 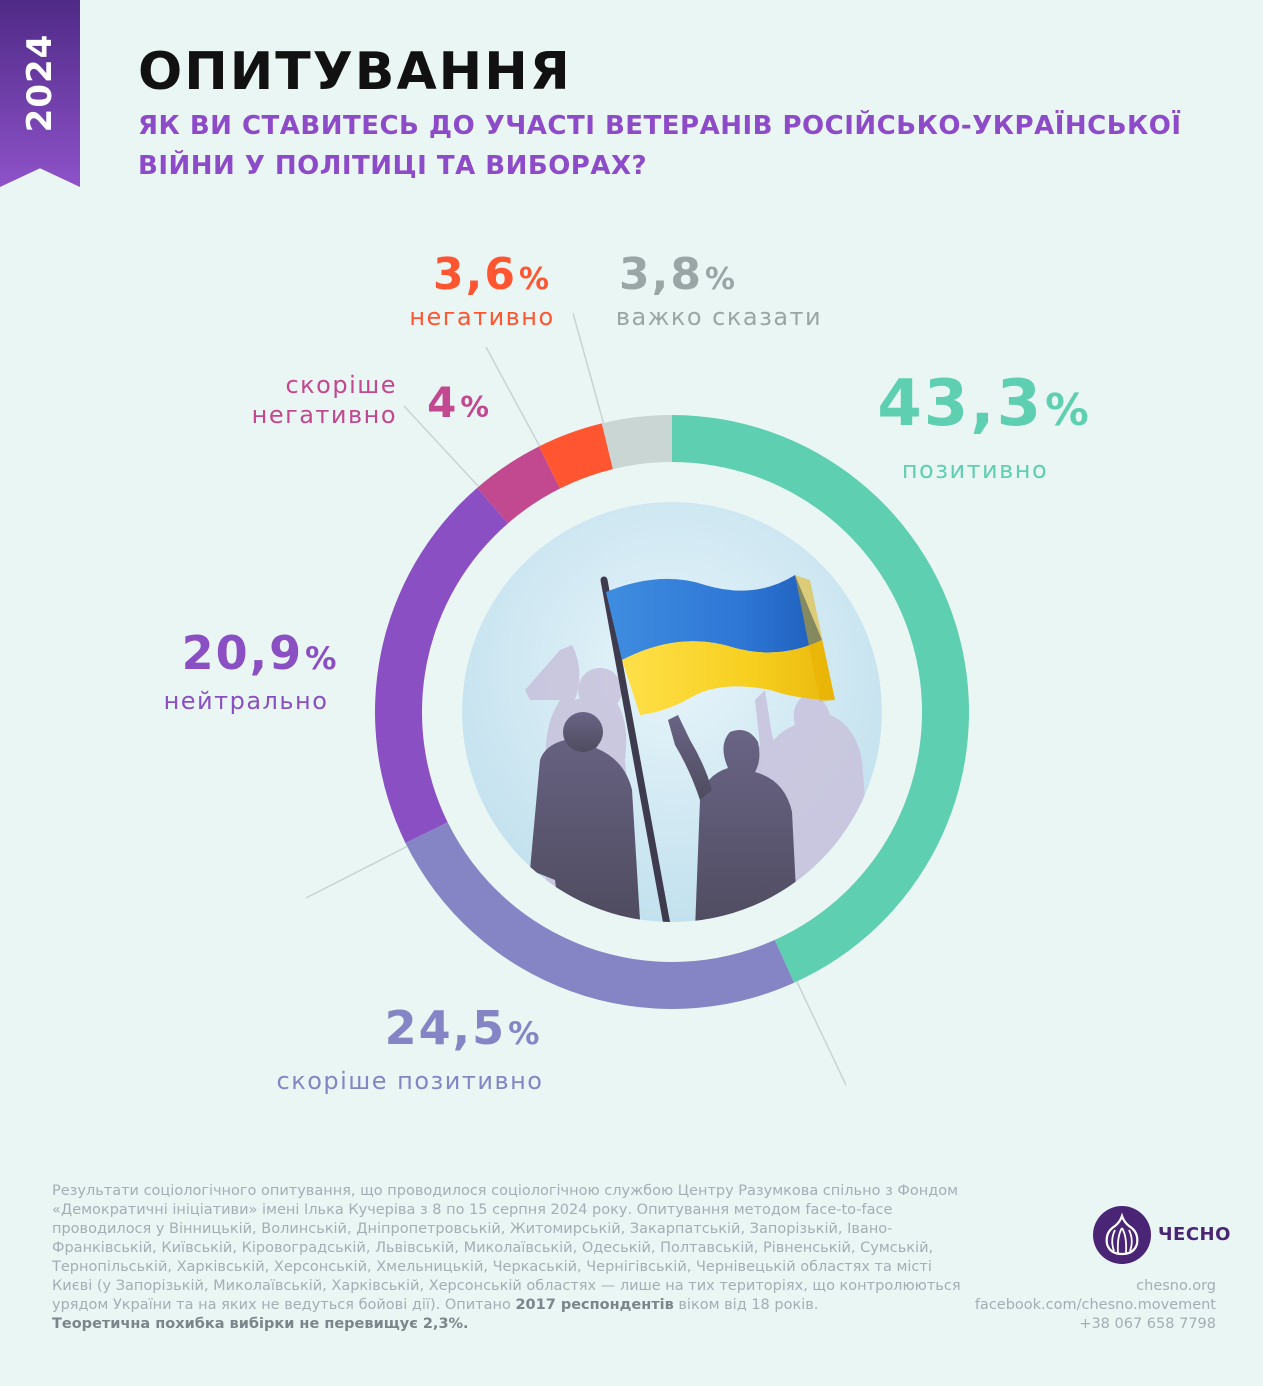 I want to click on value-number-0: 43,3, so click(x=960, y=404).